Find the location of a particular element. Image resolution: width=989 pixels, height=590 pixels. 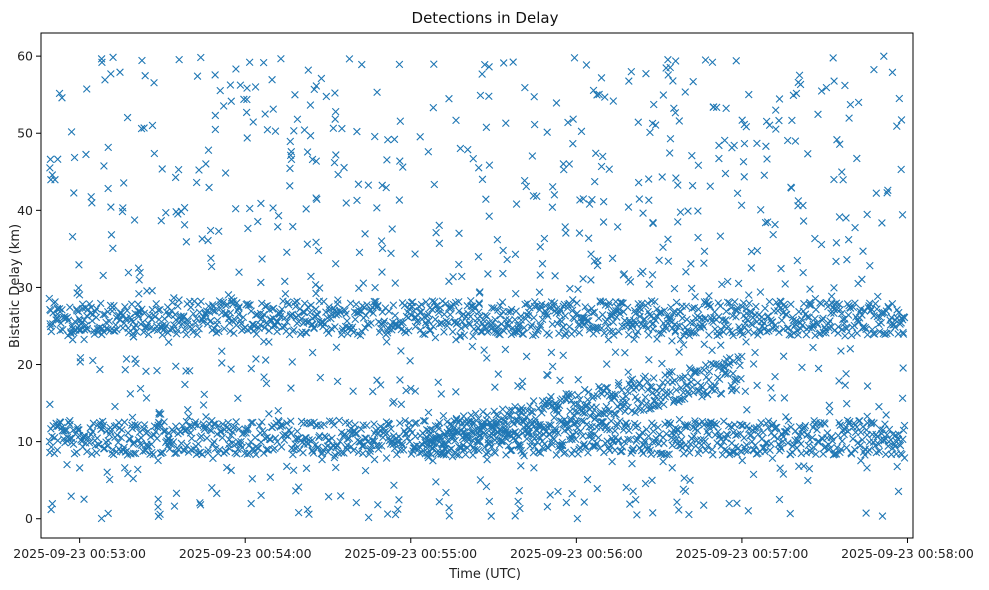

y-tick-label: 40 is located at coordinates (25, 210).